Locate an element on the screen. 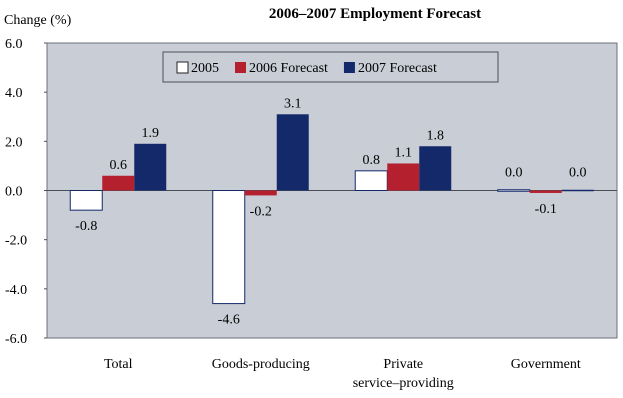 This screenshot has width=623, height=398. data-label: -4.6 is located at coordinates (229, 320).